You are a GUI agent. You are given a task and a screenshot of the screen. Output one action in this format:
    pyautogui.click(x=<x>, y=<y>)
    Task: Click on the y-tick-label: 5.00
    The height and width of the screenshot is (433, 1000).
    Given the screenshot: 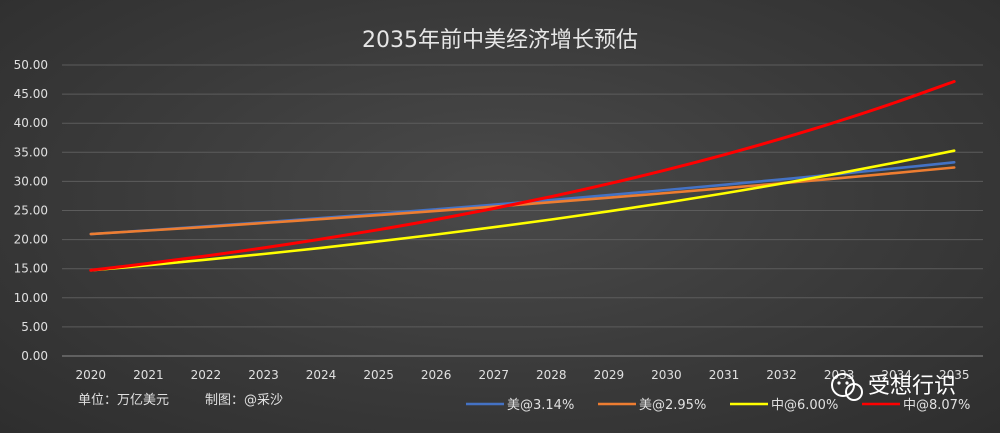 What is the action you would take?
    pyautogui.click(x=34, y=327)
    